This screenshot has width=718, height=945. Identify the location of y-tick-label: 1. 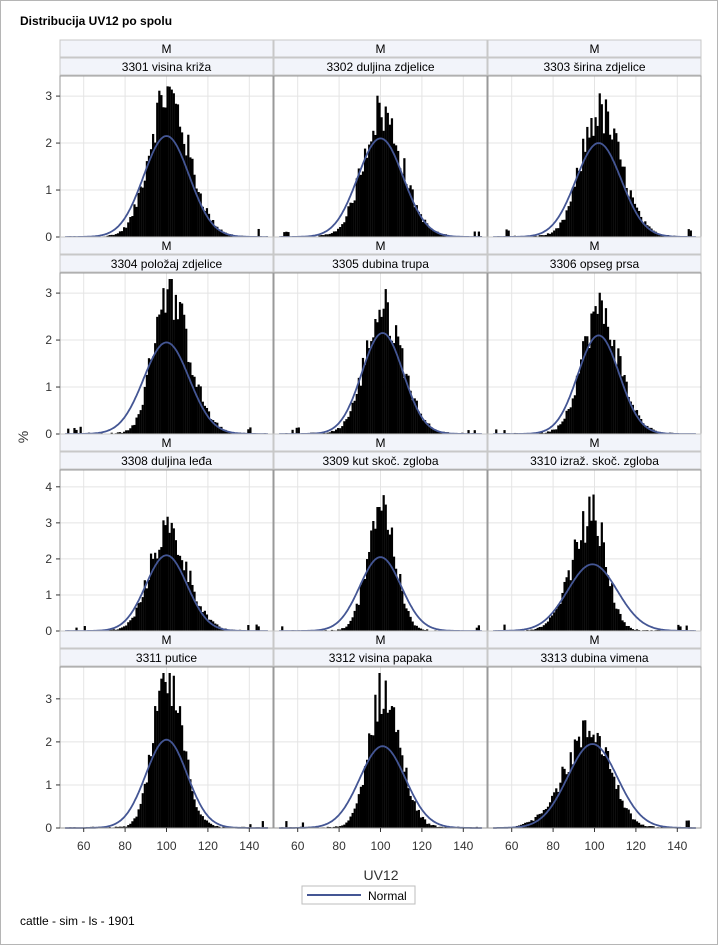
(48, 595).